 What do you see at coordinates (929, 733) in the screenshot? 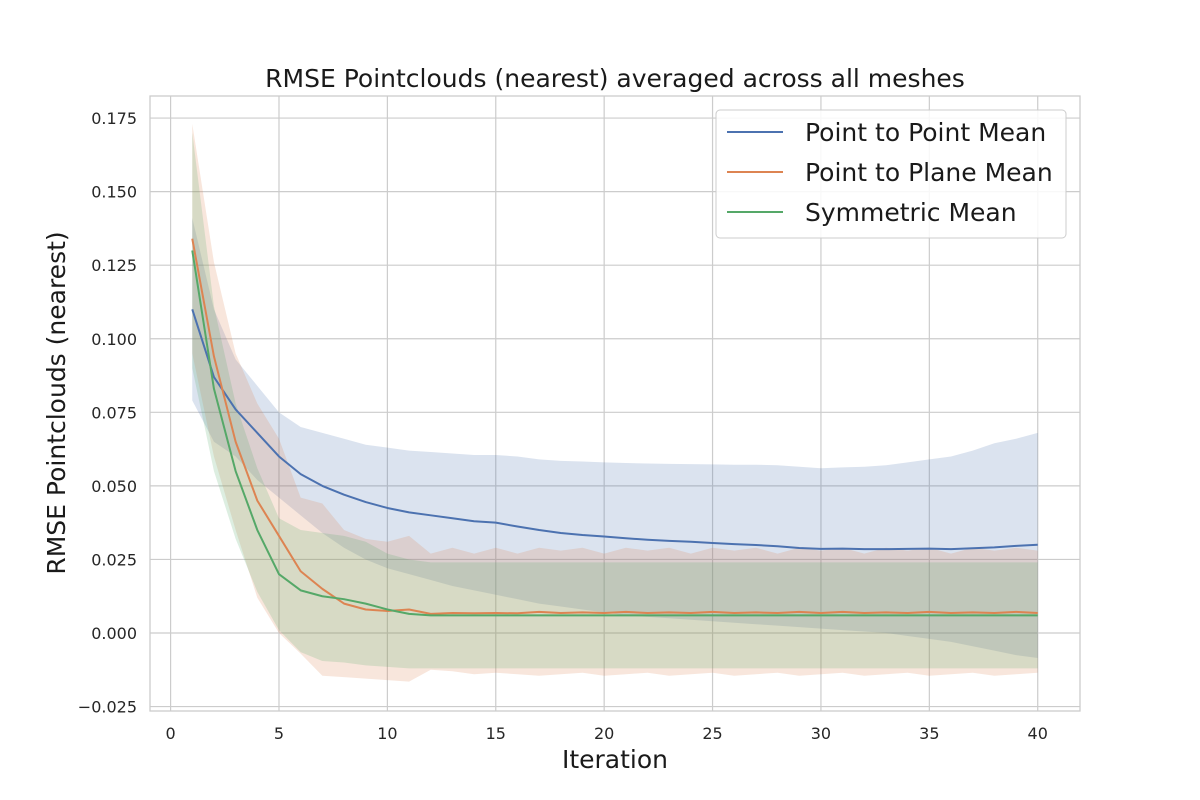
I see `x-tick-label: 35` at bounding box center [929, 733].